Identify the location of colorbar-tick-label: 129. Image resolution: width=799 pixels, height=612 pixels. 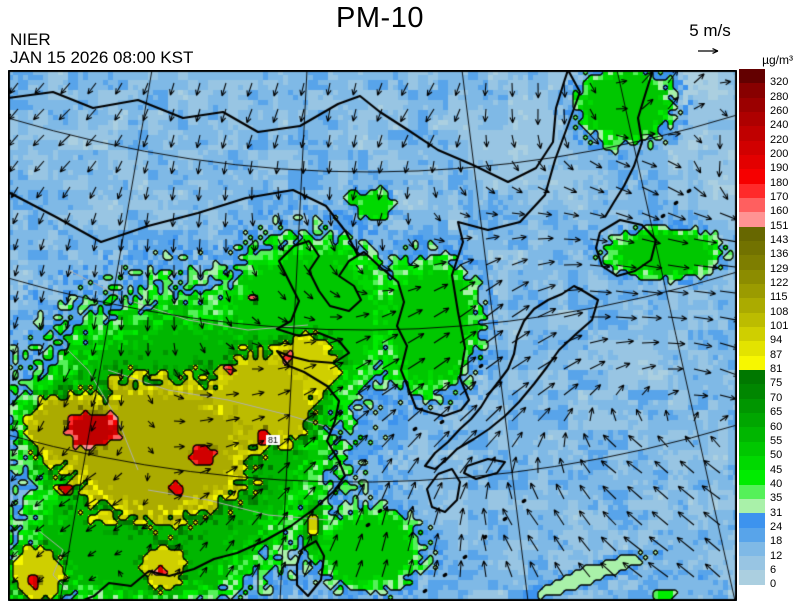
(779, 268).